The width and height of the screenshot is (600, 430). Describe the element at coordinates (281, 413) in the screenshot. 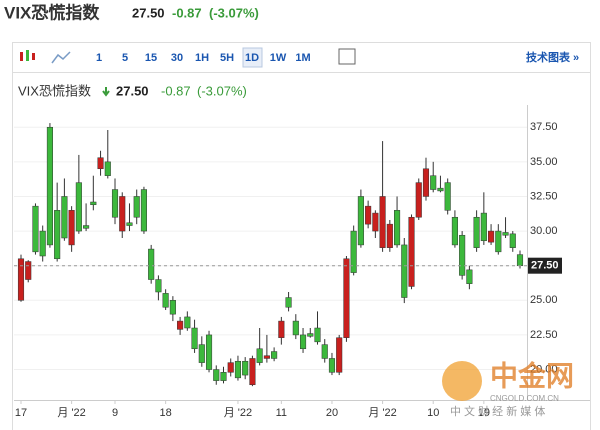

I see `x-tick-label: 11` at that location.